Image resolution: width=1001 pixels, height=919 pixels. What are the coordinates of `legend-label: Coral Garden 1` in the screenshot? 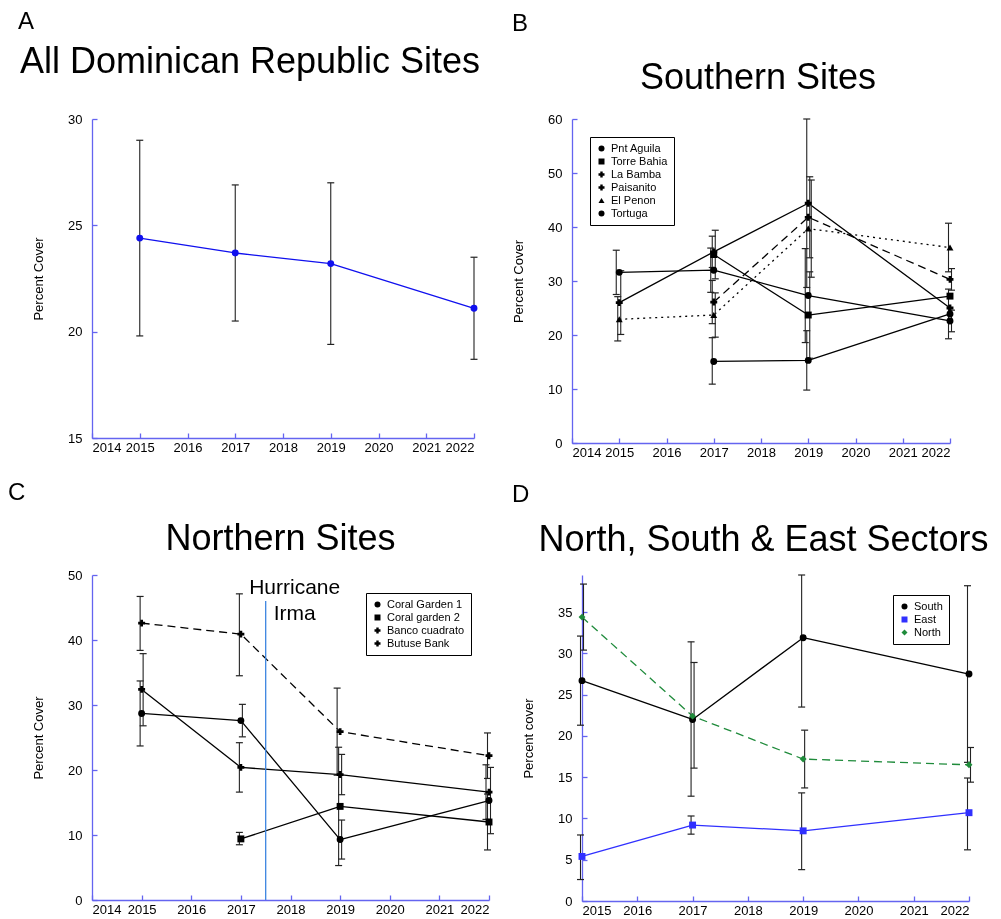 It's located at (425, 603).